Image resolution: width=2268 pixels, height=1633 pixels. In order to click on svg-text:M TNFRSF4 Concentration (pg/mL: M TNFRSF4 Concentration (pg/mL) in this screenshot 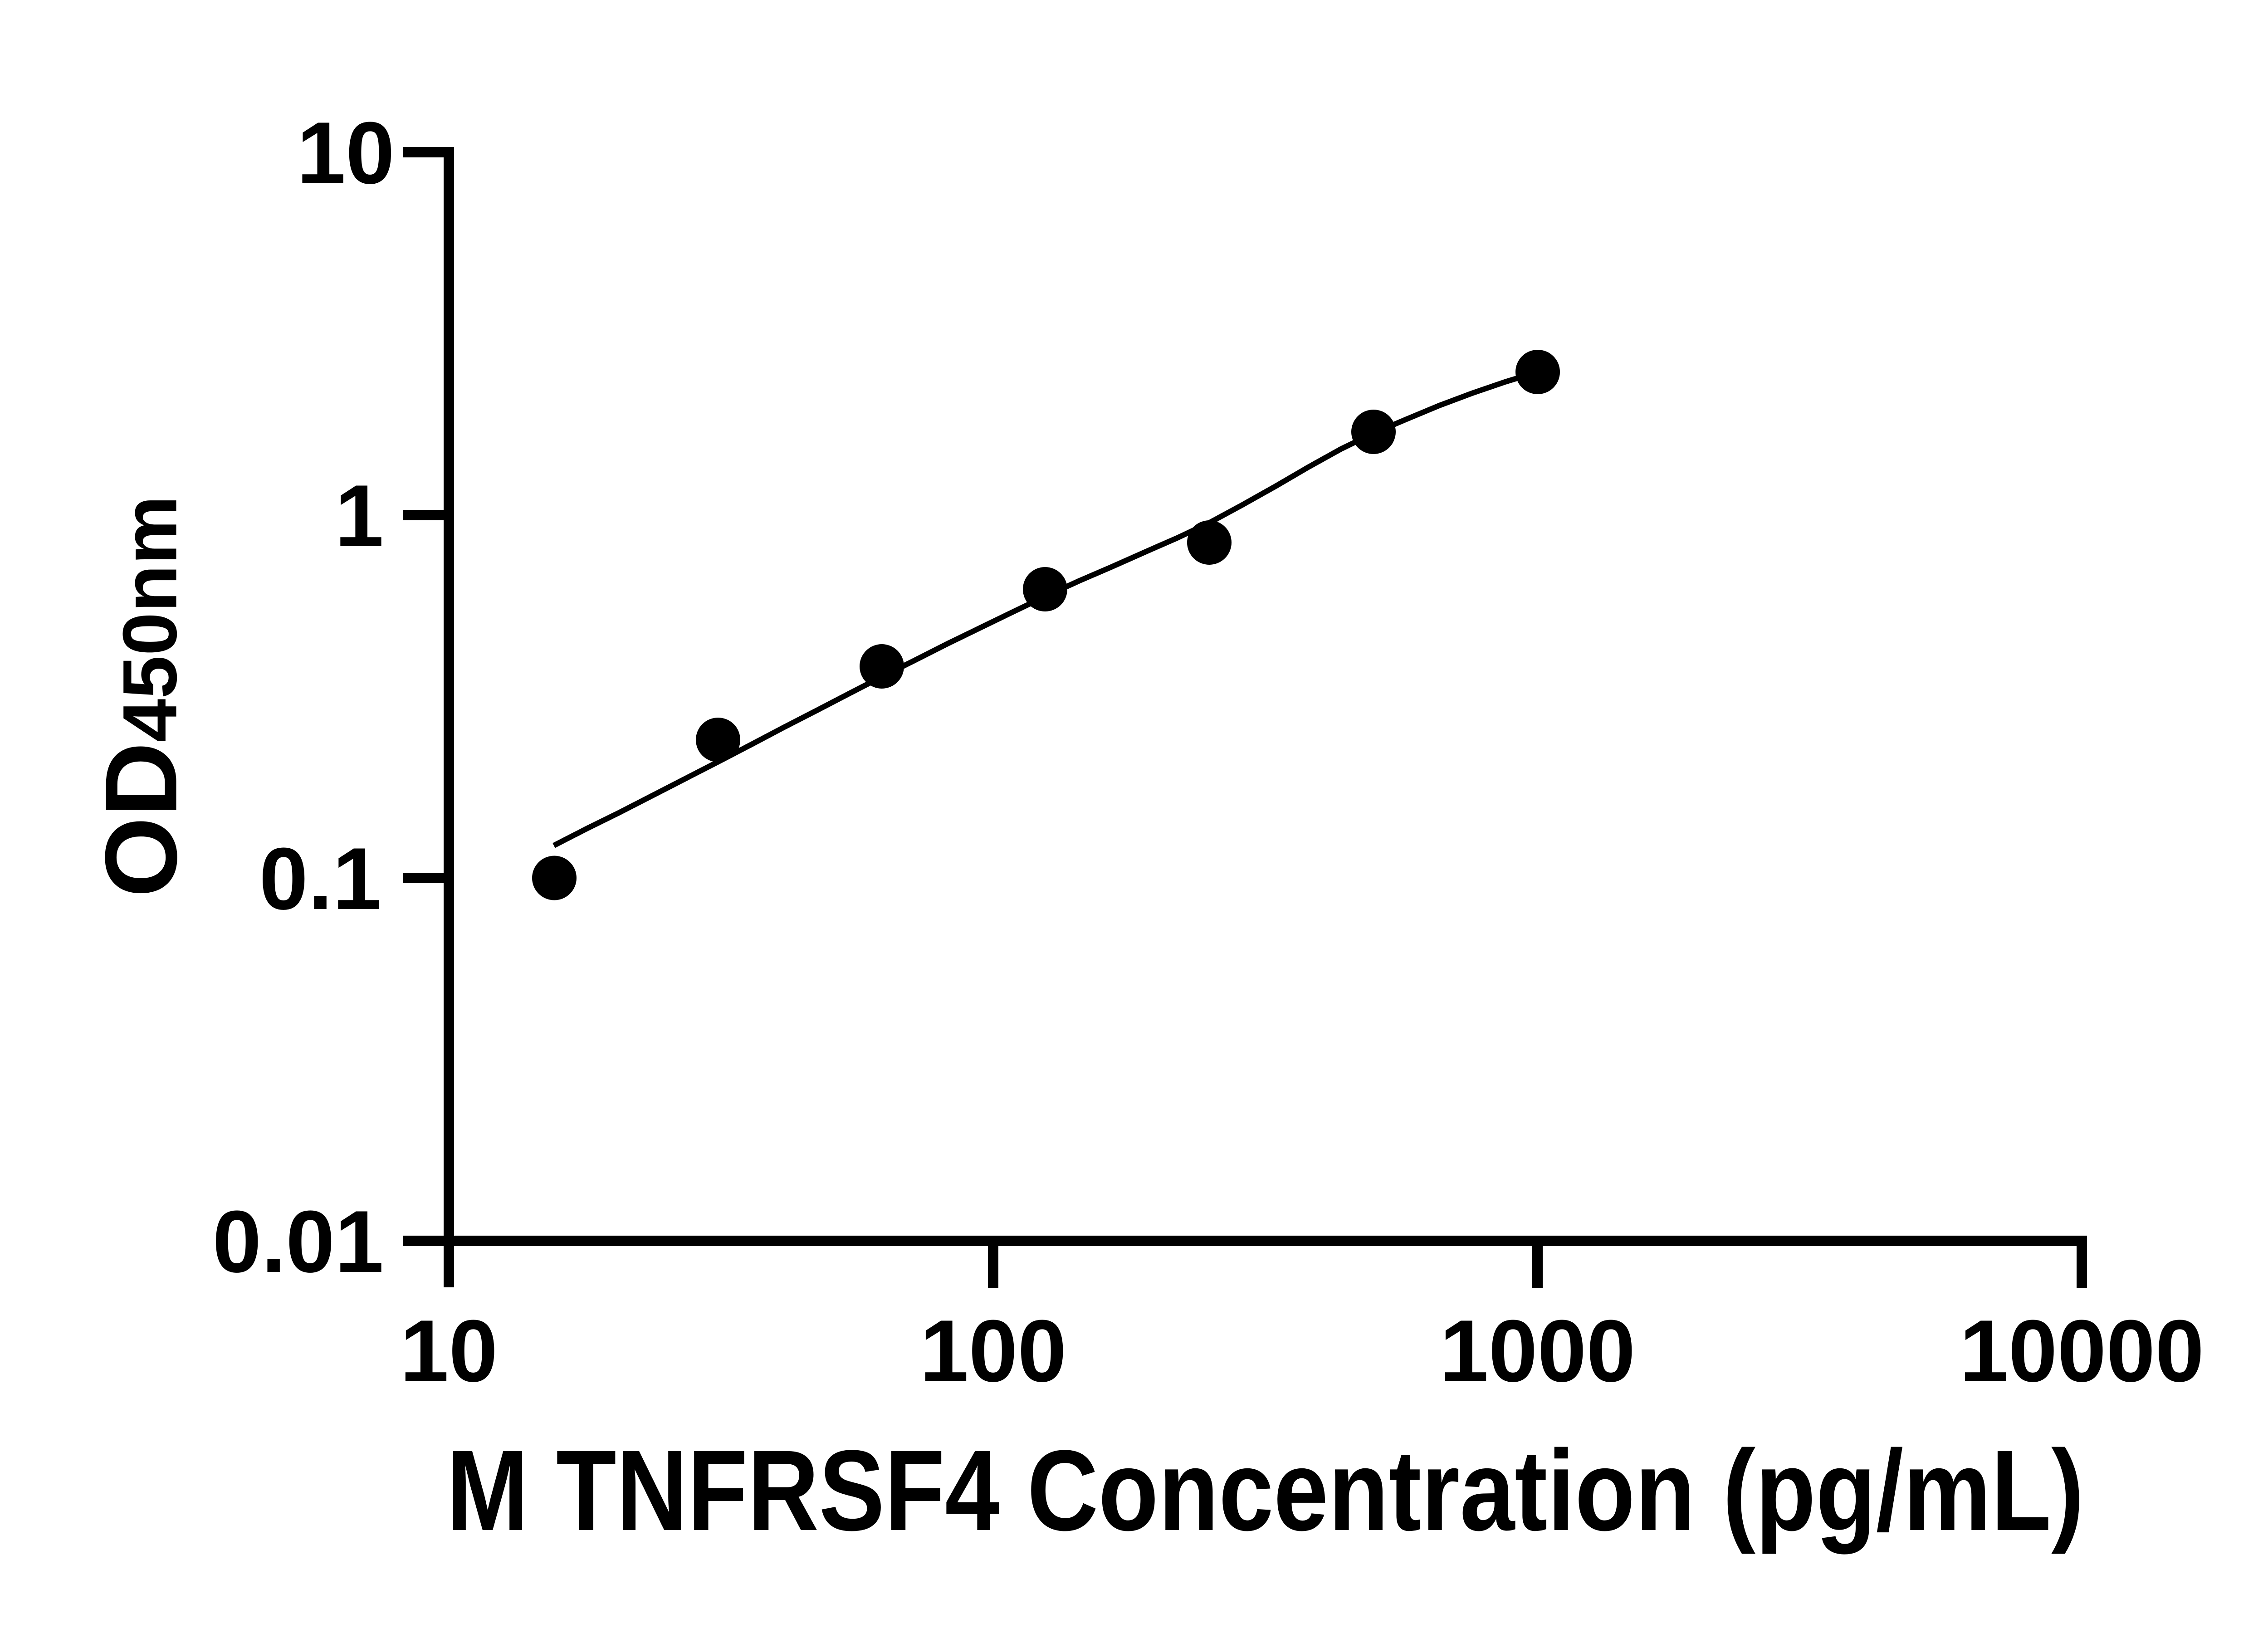, I will do `click(1265, 1490)`.